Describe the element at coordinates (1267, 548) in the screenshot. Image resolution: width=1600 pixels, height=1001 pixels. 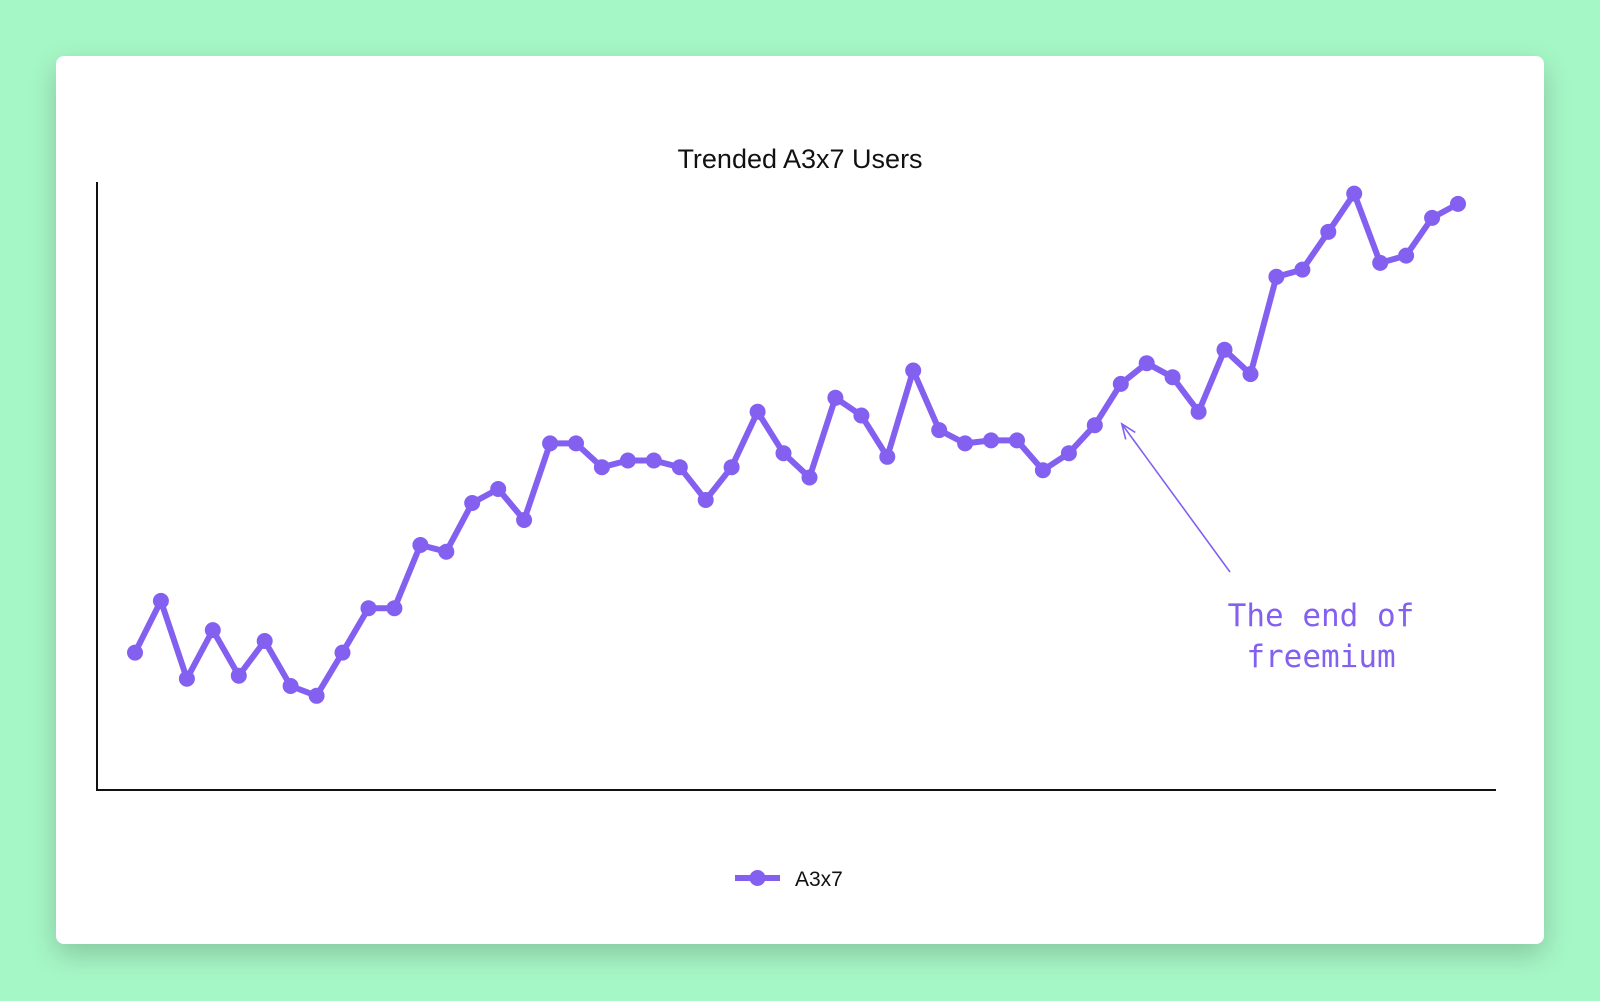
I see `annotation: The end of freemium` at that location.